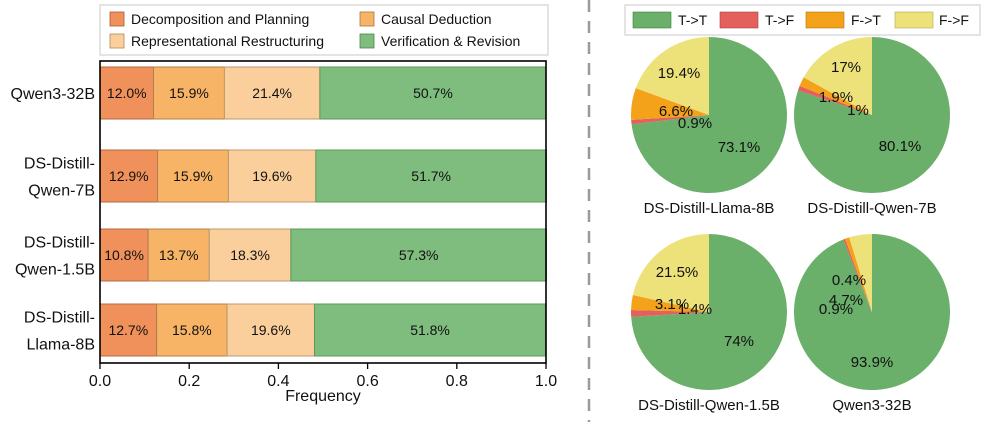  What do you see at coordinates (61, 191) in the screenshot?
I see `category-label: Qwen-7B` at bounding box center [61, 191].